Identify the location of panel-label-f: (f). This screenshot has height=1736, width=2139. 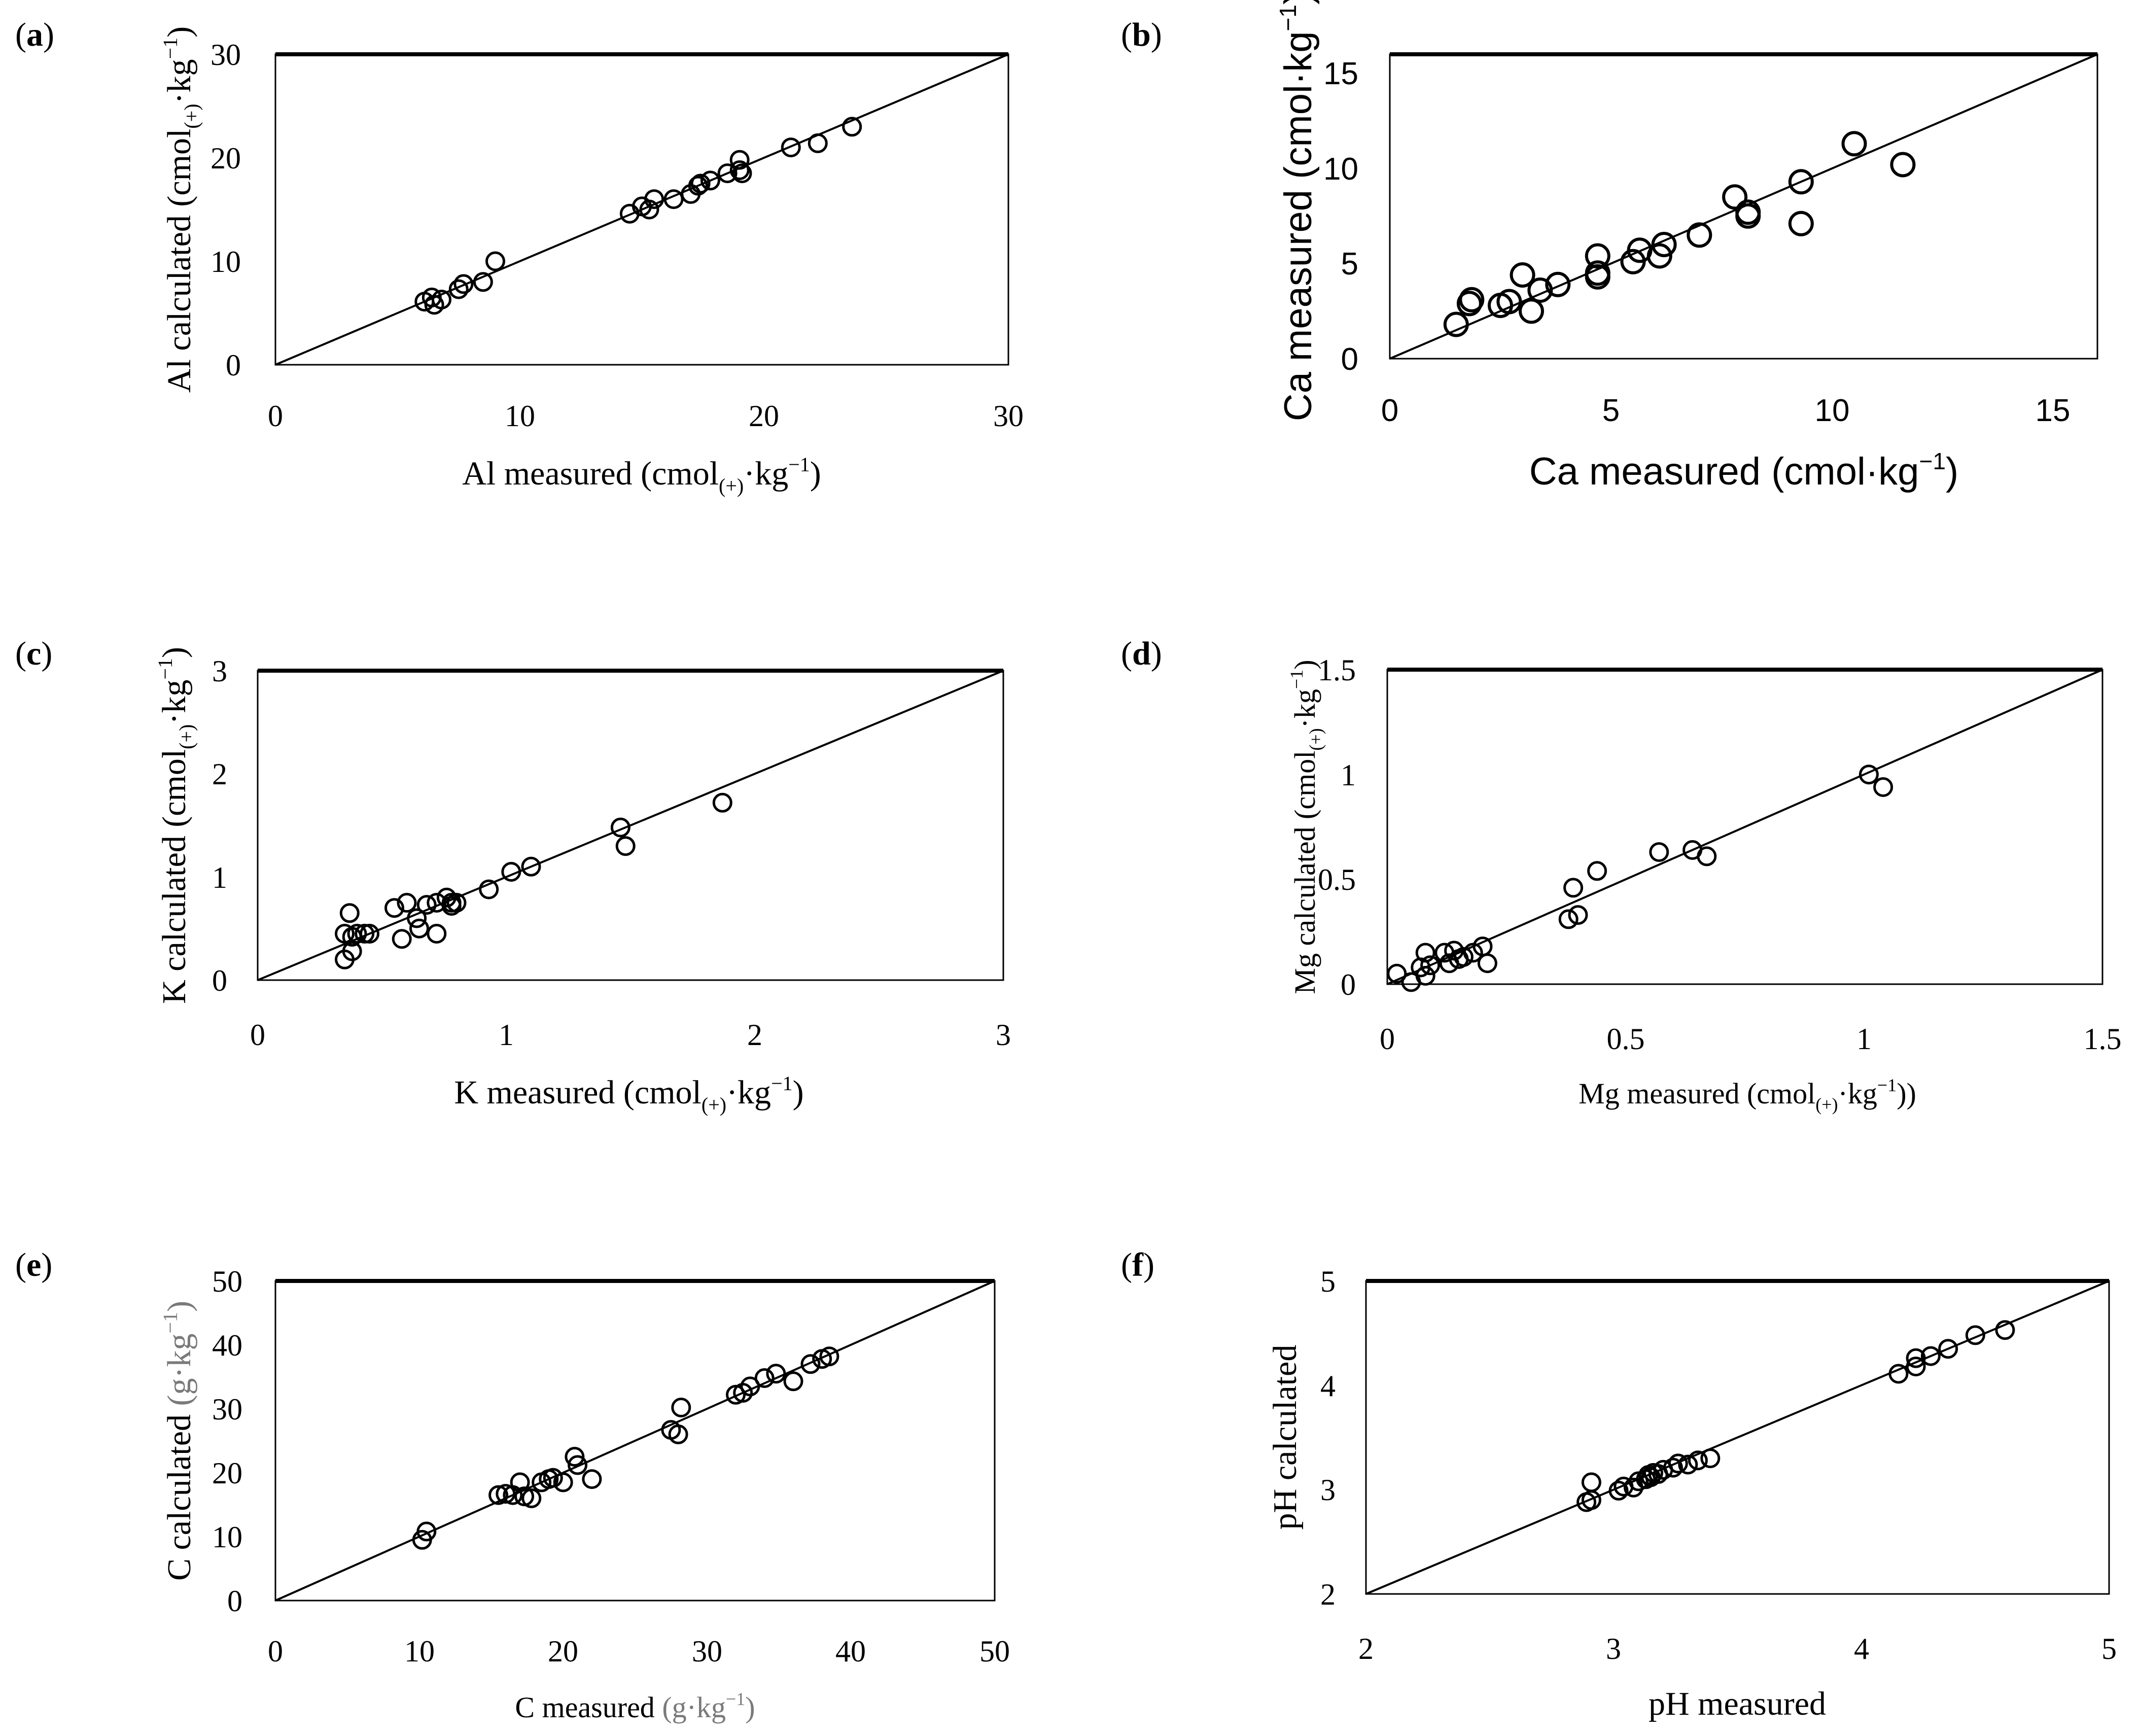
(1137, 1264).